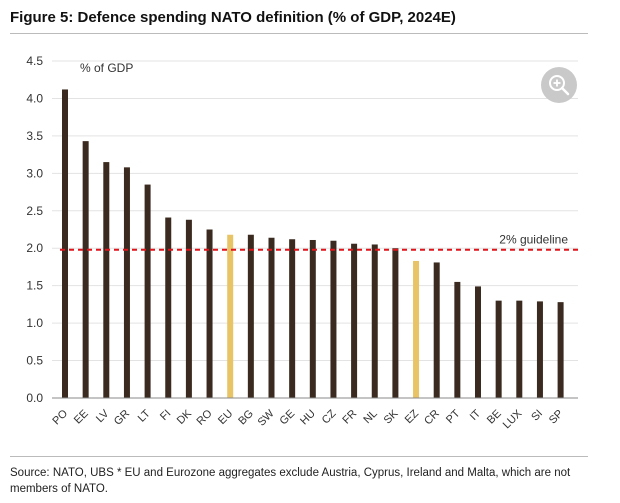 The image size is (620, 503). I want to click on x-tick-label: RO, so click(205, 417).